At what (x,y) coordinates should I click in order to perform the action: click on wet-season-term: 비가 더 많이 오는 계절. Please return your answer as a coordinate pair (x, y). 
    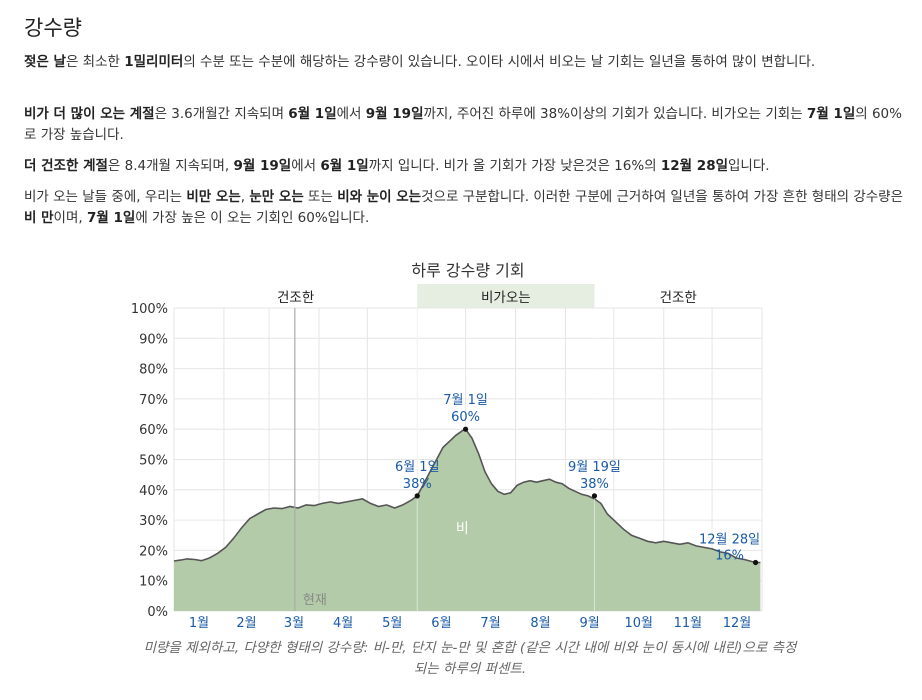
    Looking at the image, I should click on (89, 114).